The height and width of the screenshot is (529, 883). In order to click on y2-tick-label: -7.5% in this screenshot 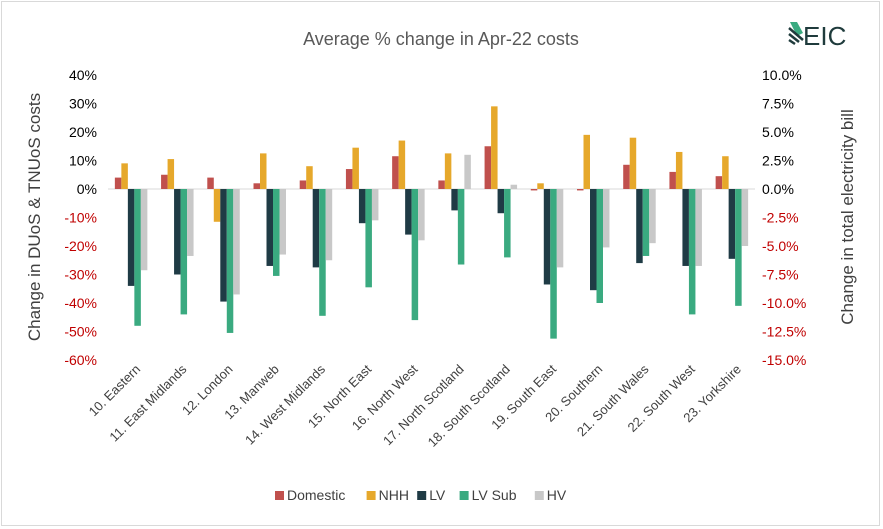, I will do `click(780, 275)`.